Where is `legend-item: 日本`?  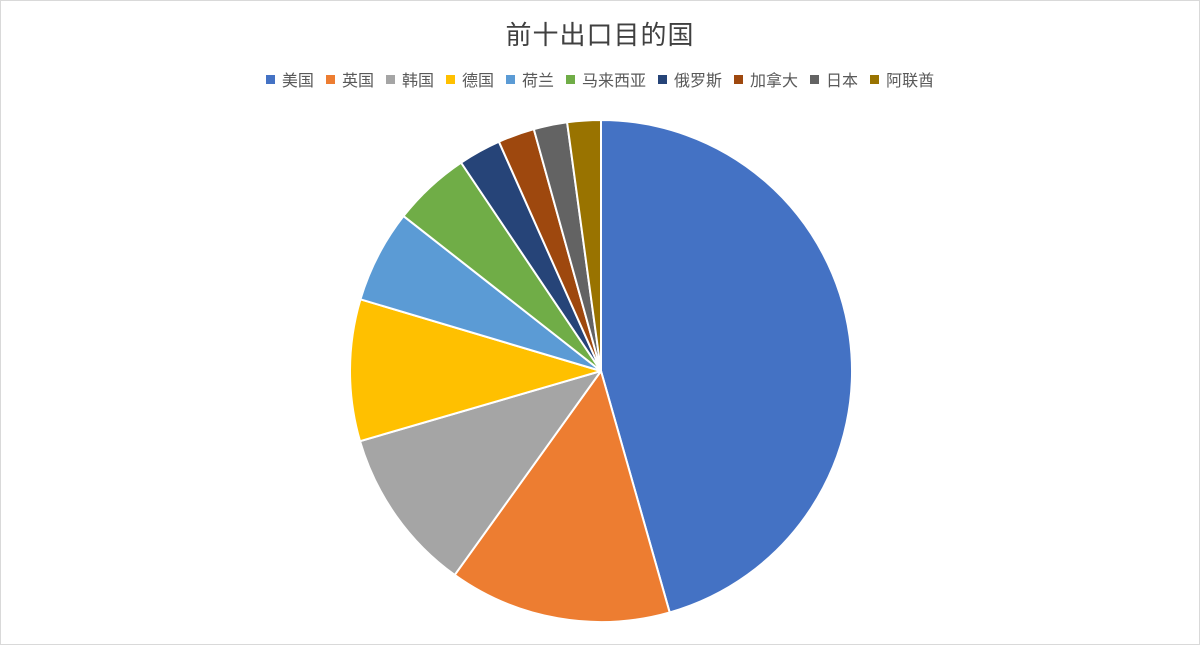 legend-item: 日本 is located at coordinates (834, 79).